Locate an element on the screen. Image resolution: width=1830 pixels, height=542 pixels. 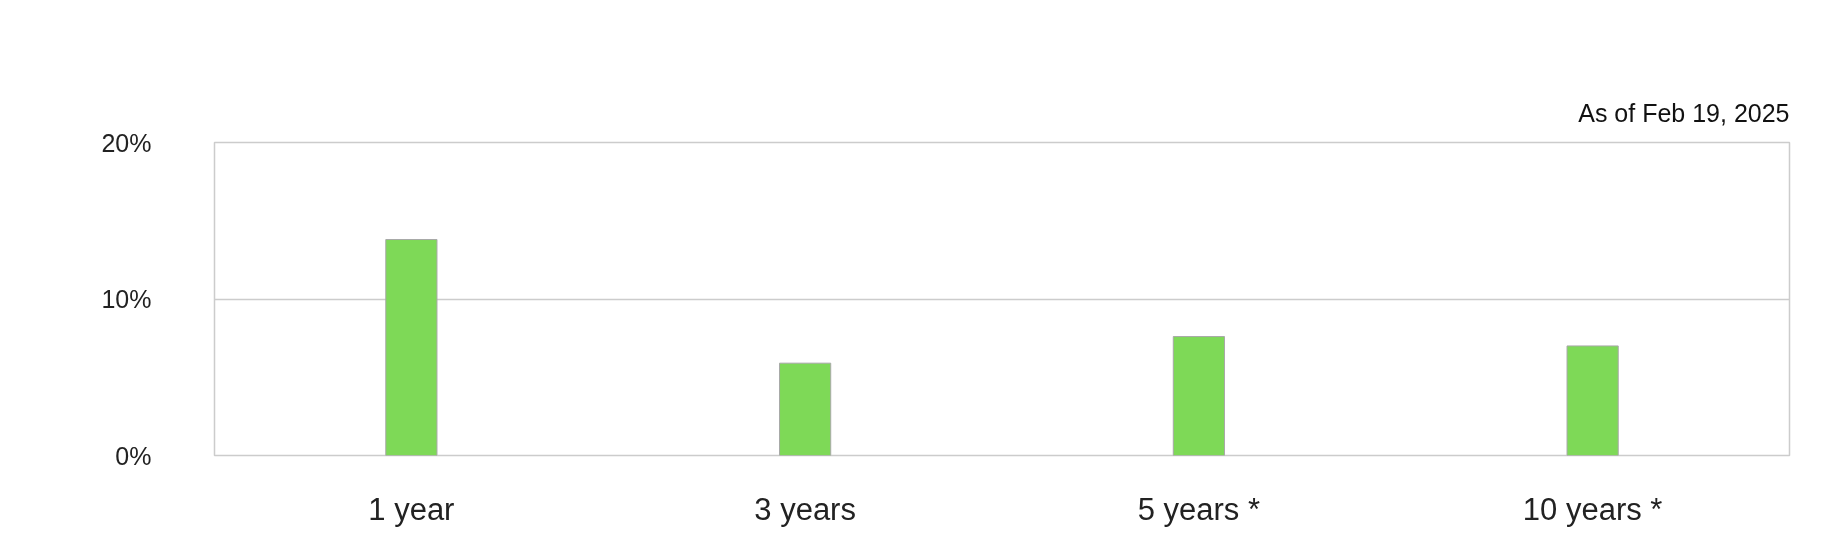
x-tick-label: 1 year is located at coordinates (411, 509).